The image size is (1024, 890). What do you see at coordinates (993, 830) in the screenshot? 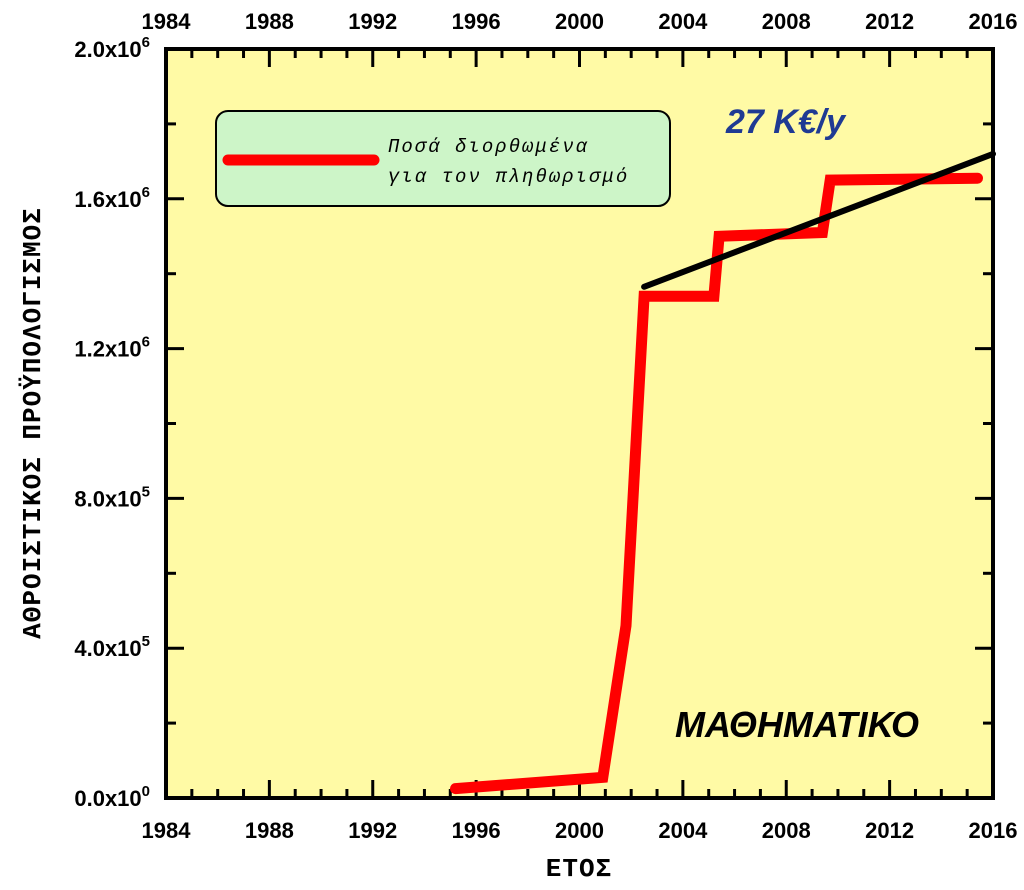
I see `x-tick-label-bottom: 2016` at bounding box center [993, 830].